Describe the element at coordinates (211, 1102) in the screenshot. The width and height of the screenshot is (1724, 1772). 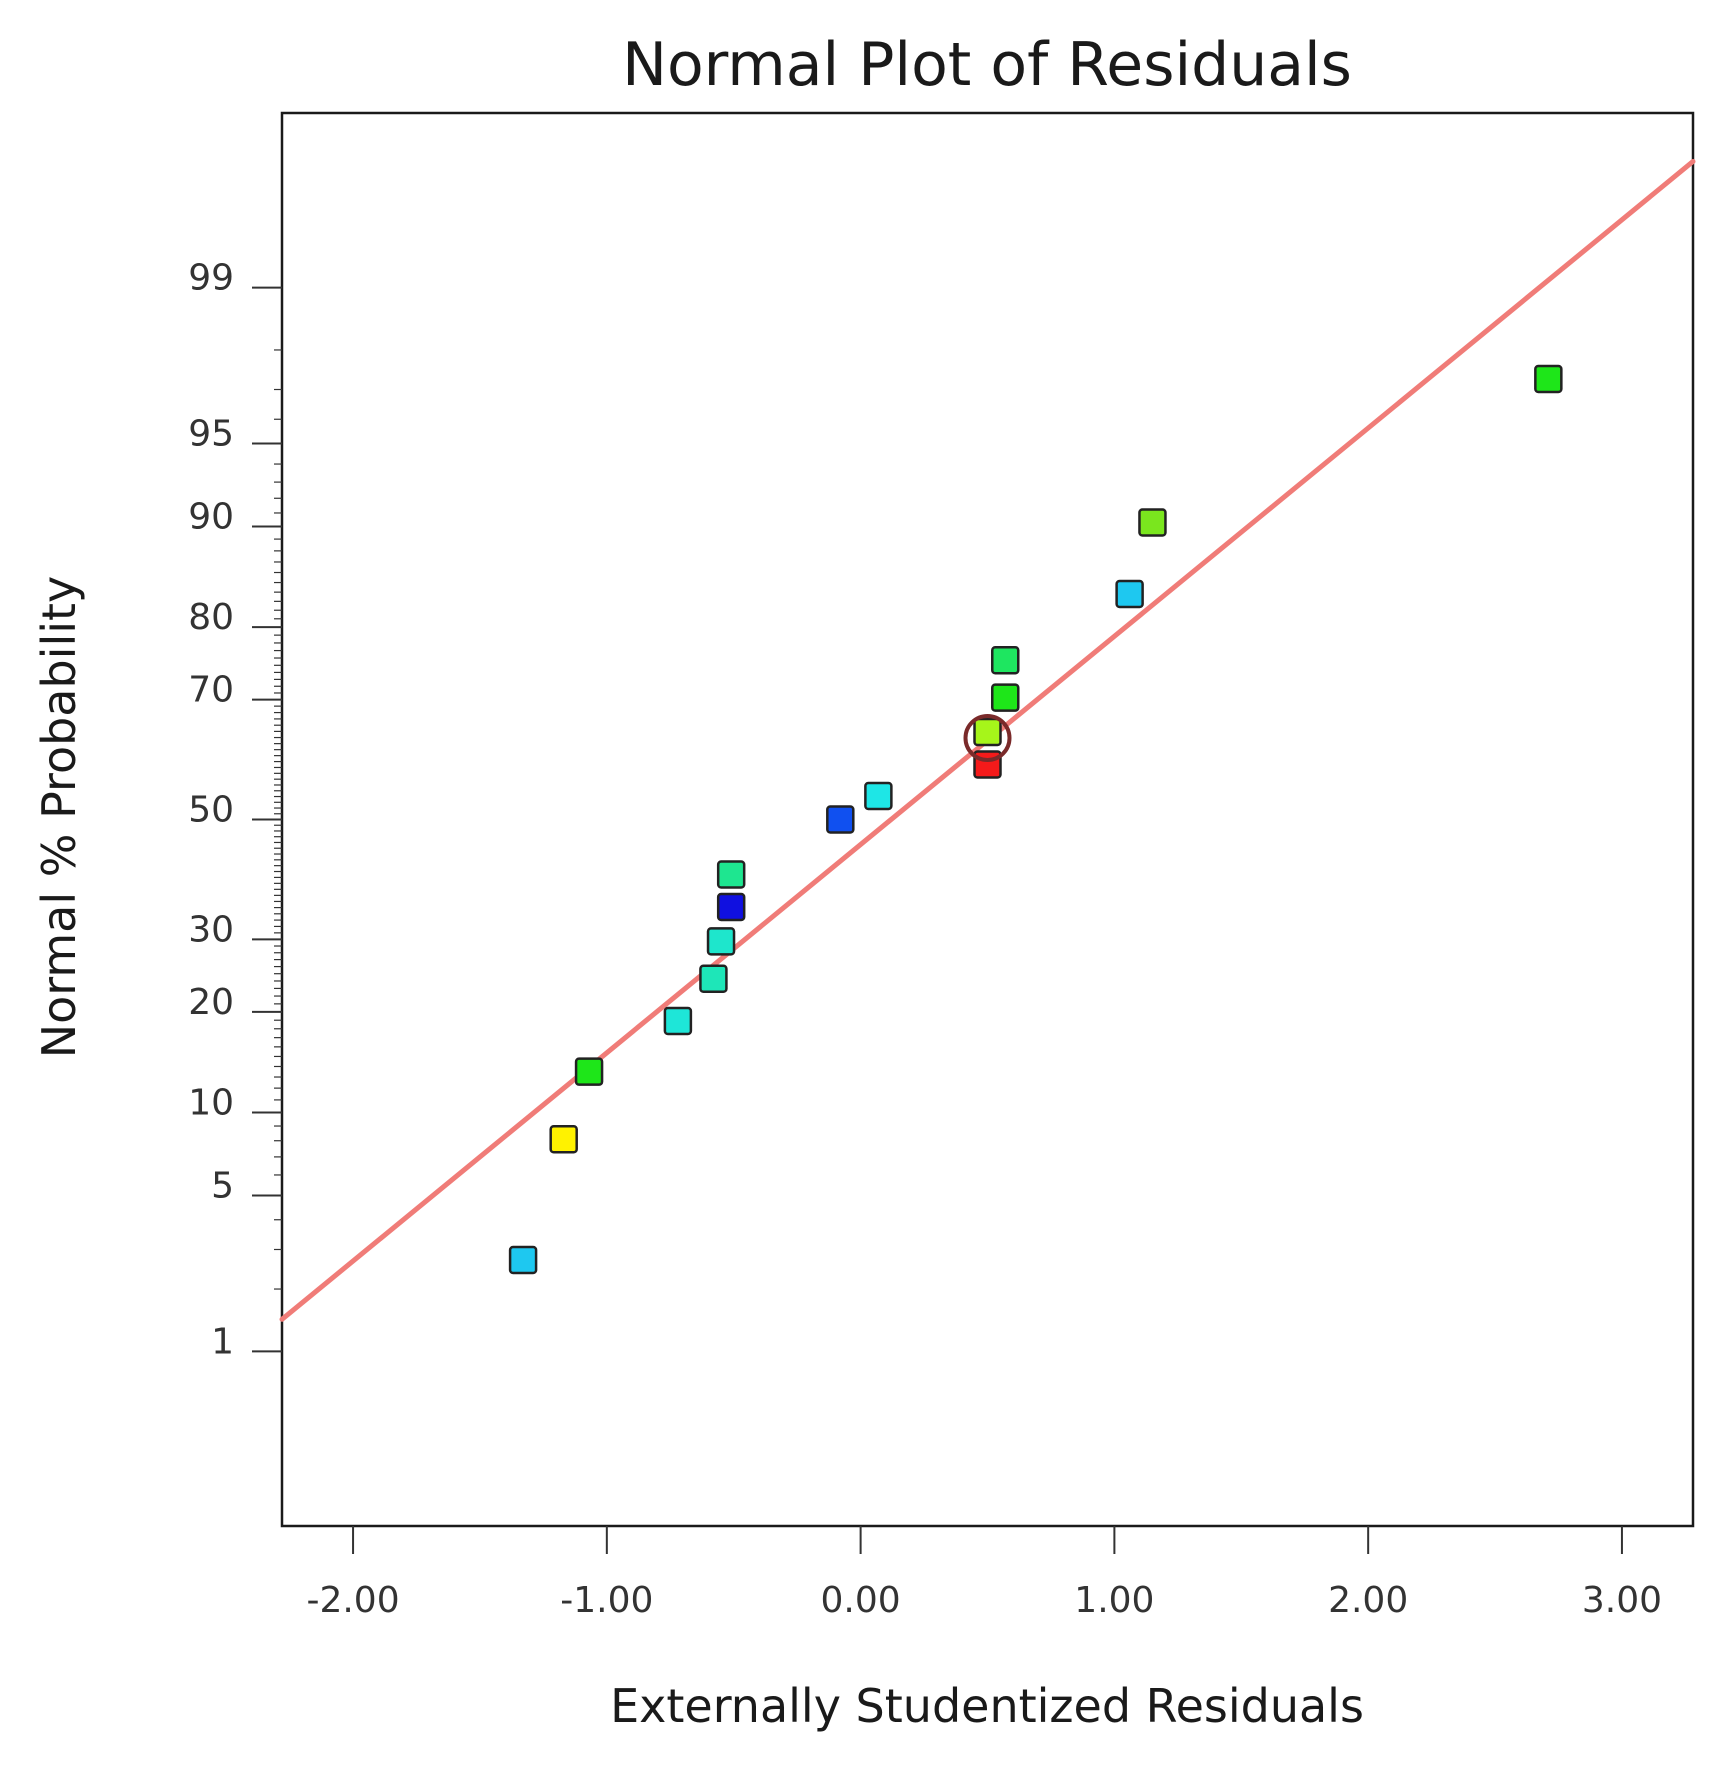
I see `y-tick-label: 10` at that location.